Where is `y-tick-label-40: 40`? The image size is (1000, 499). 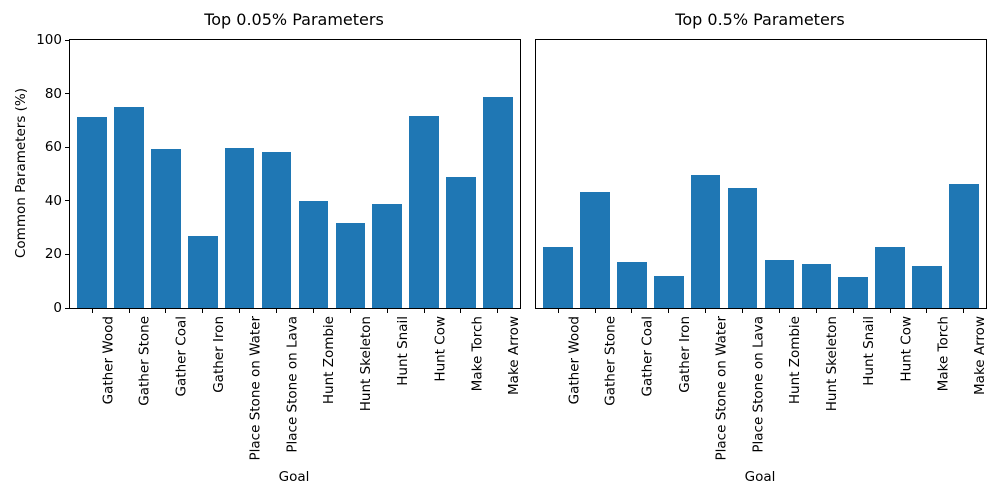 y-tick-label-40: 40 is located at coordinates (53, 200).